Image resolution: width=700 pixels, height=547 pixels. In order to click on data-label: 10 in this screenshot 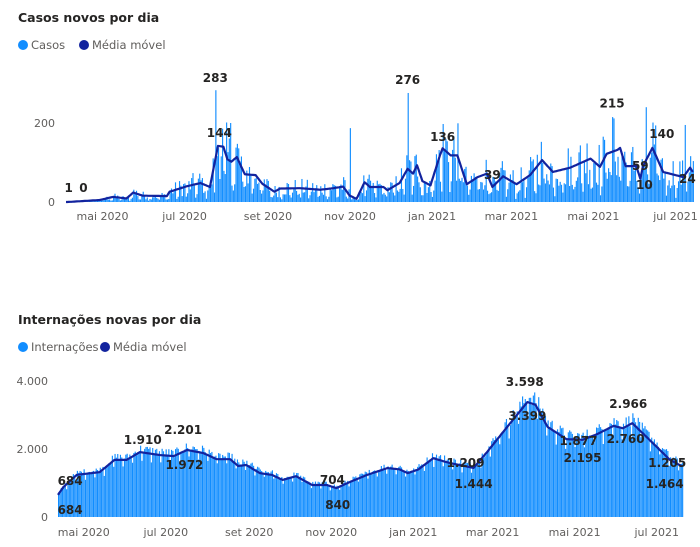, I will do `click(644, 185)`.